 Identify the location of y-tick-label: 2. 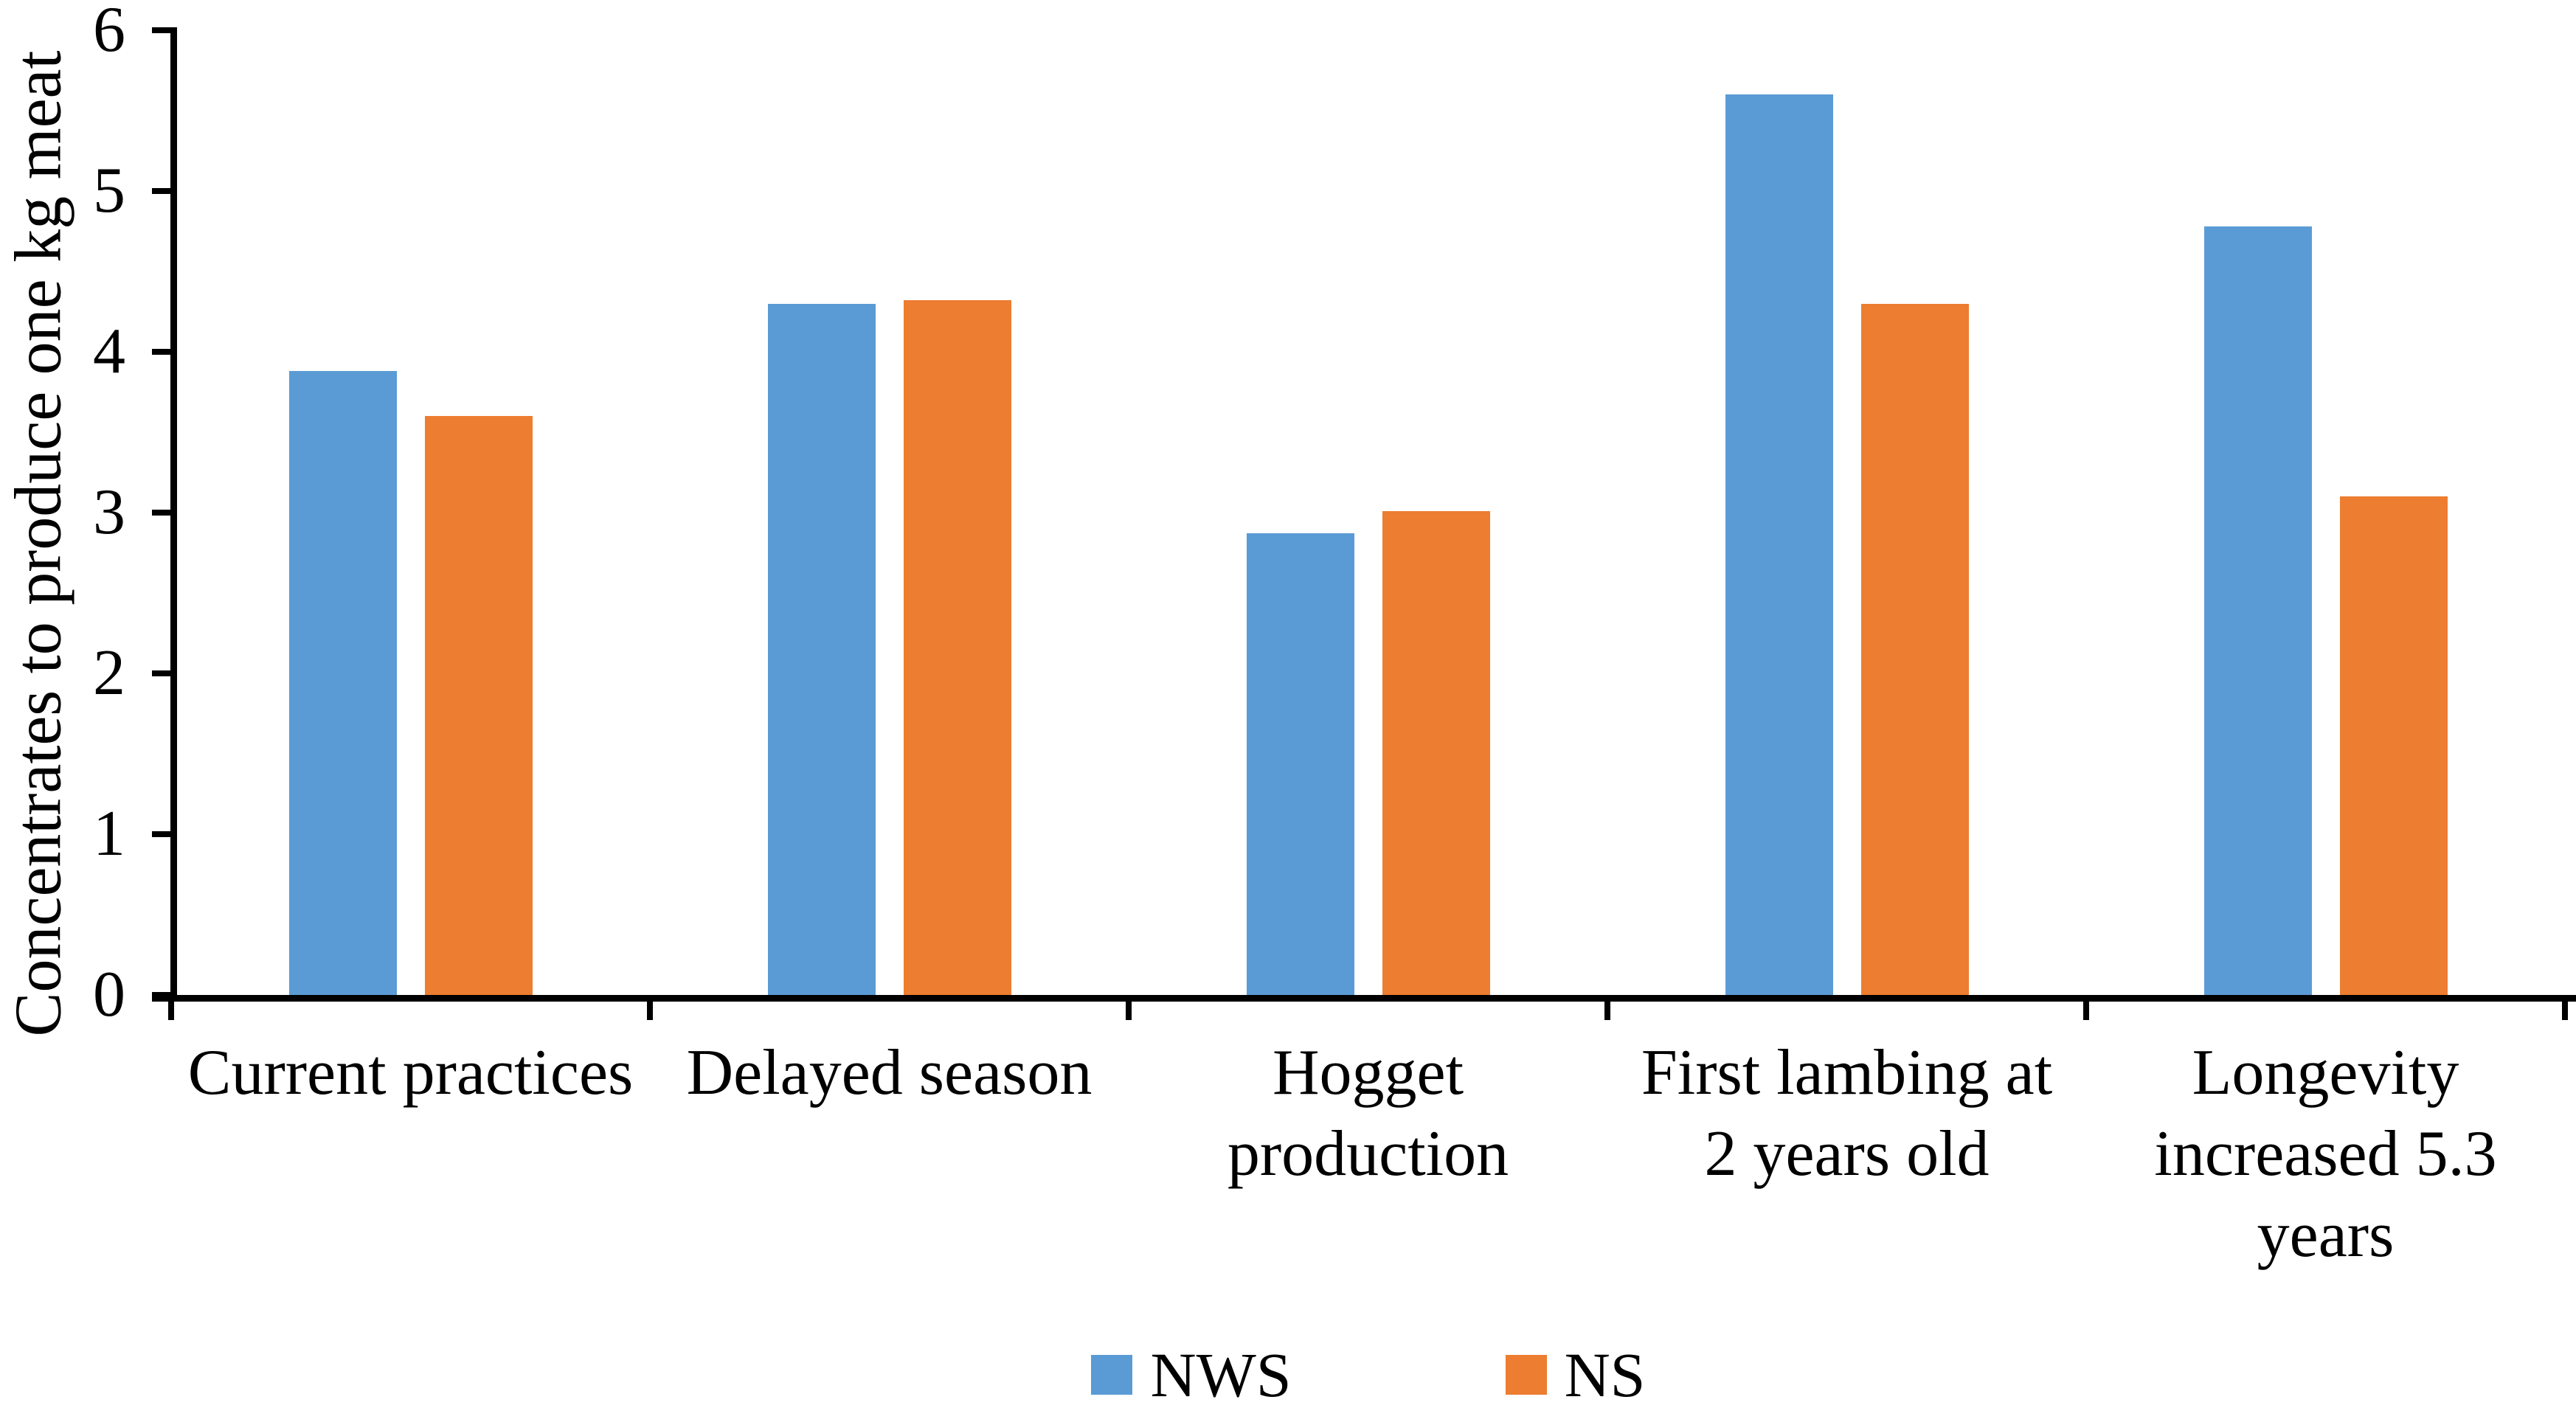
(109, 673).